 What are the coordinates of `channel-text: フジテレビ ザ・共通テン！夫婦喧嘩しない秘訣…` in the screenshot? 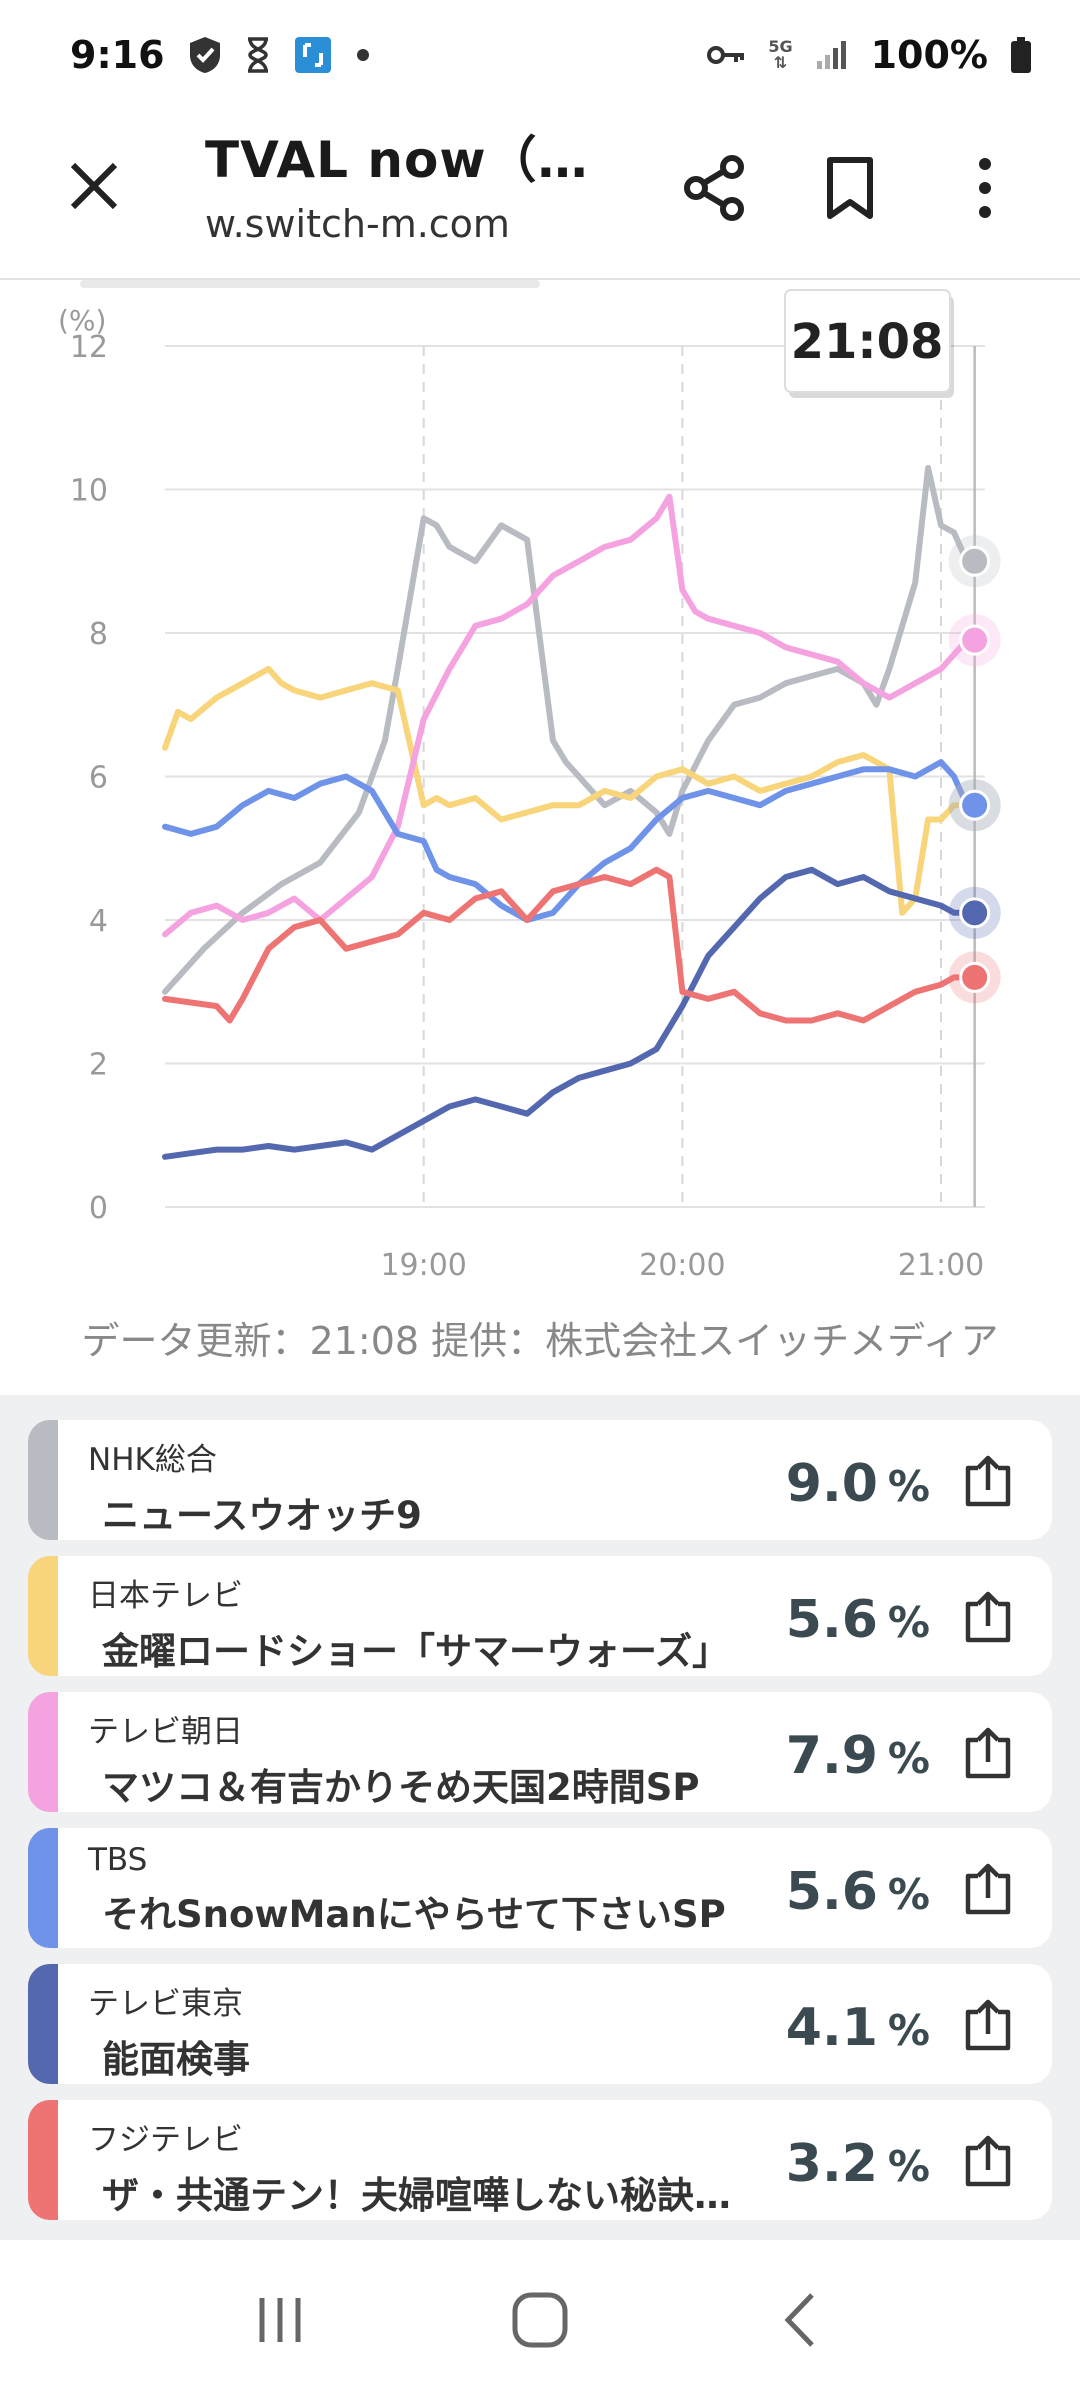 It's located at (435, 2166).